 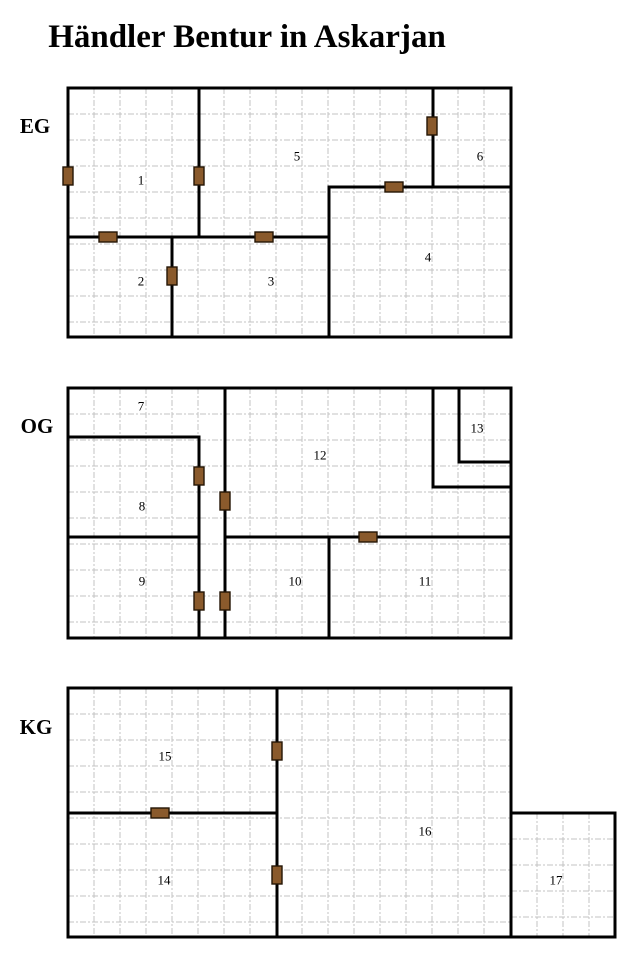 I want to click on room-number-15: 15, so click(x=165, y=756).